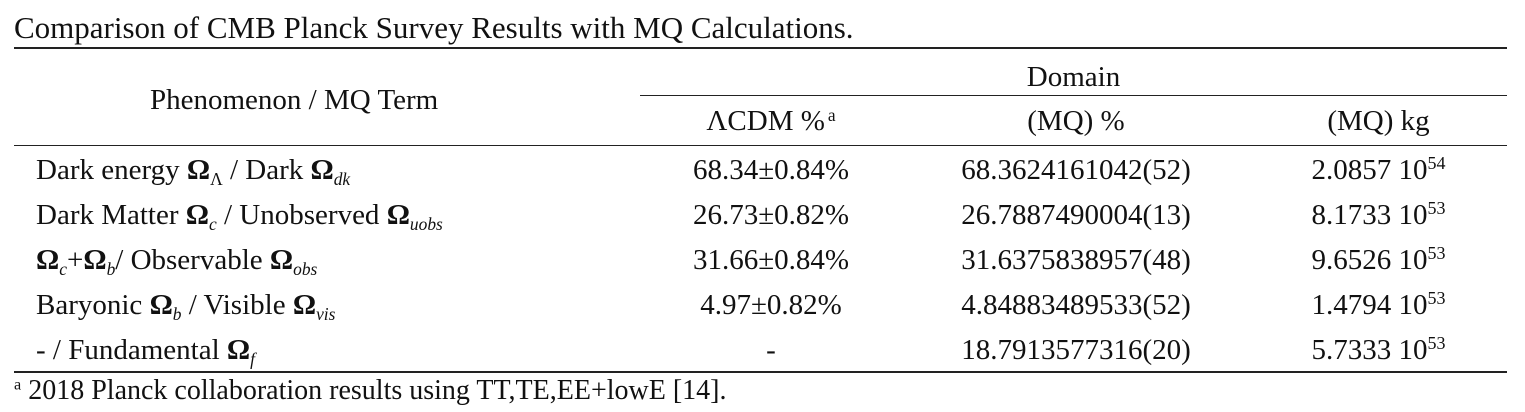 Image resolution: width=1525 pixels, height=412 pixels. What do you see at coordinates (1369, 305) in the screenshot?
I see `mass-mantissa: 1.4794 10` at bounding box center [1369, 305].